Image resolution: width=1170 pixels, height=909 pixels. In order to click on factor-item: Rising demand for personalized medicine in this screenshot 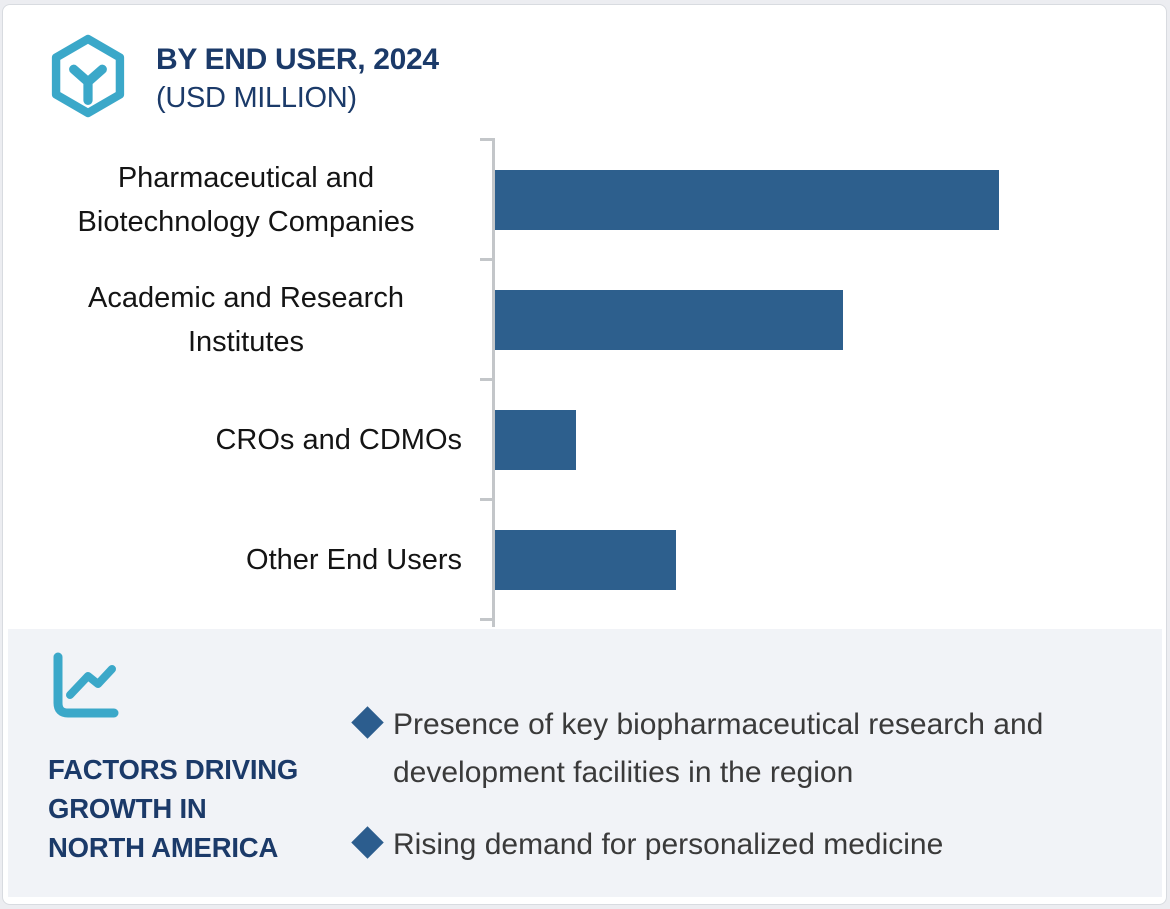, I will do `click(736, 845)`.